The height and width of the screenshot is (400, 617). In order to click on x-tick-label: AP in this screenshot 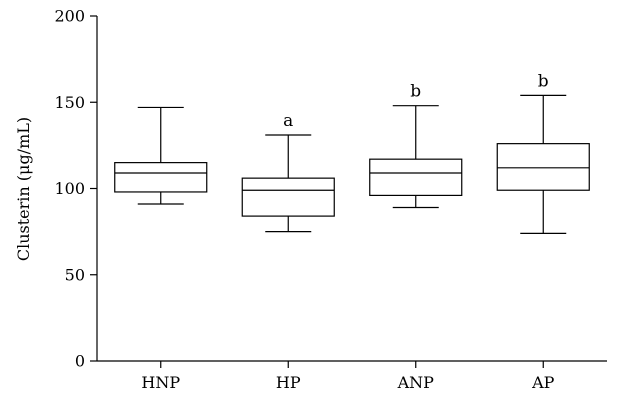, I will do `click(543, 382)`.